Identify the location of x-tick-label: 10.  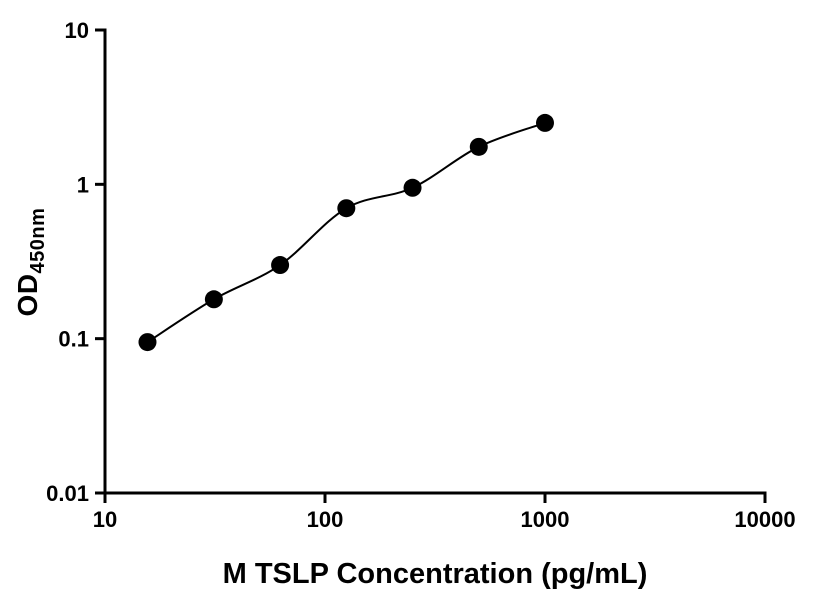
(105, 519).